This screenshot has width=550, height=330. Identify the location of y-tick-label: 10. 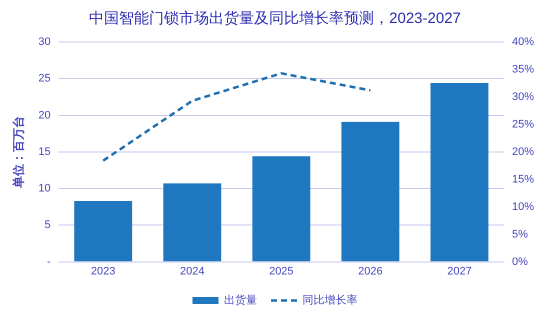
(44, 188).